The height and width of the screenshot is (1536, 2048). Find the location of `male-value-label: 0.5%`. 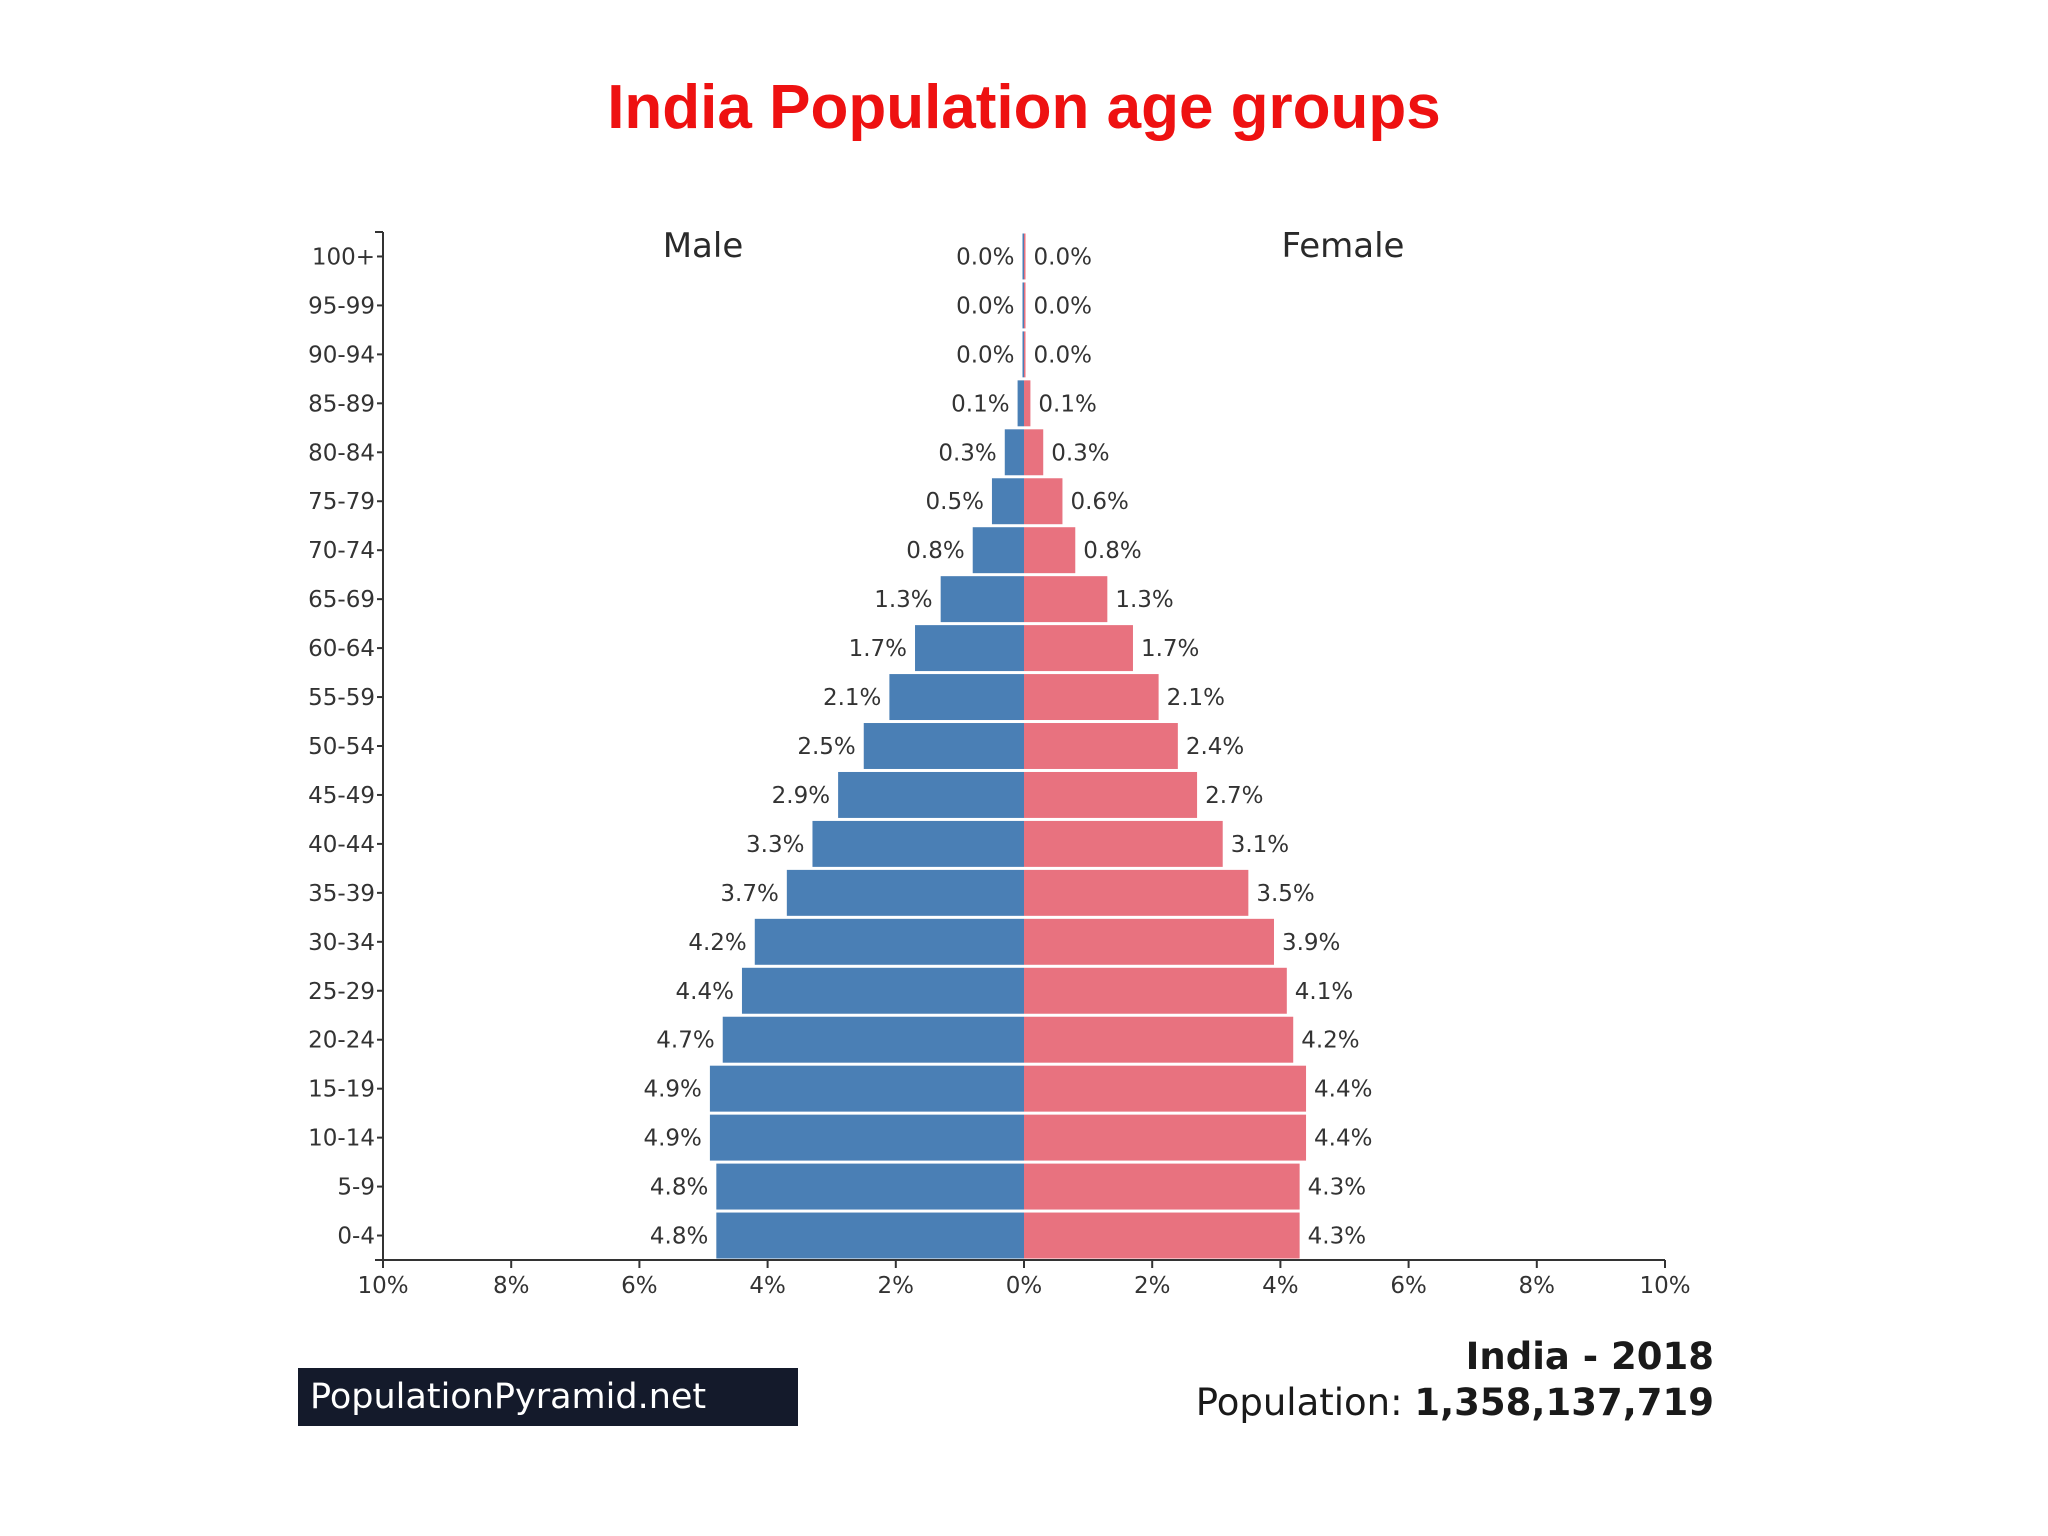

male-value-label: 0.5% is located at coordinates (955, 502).